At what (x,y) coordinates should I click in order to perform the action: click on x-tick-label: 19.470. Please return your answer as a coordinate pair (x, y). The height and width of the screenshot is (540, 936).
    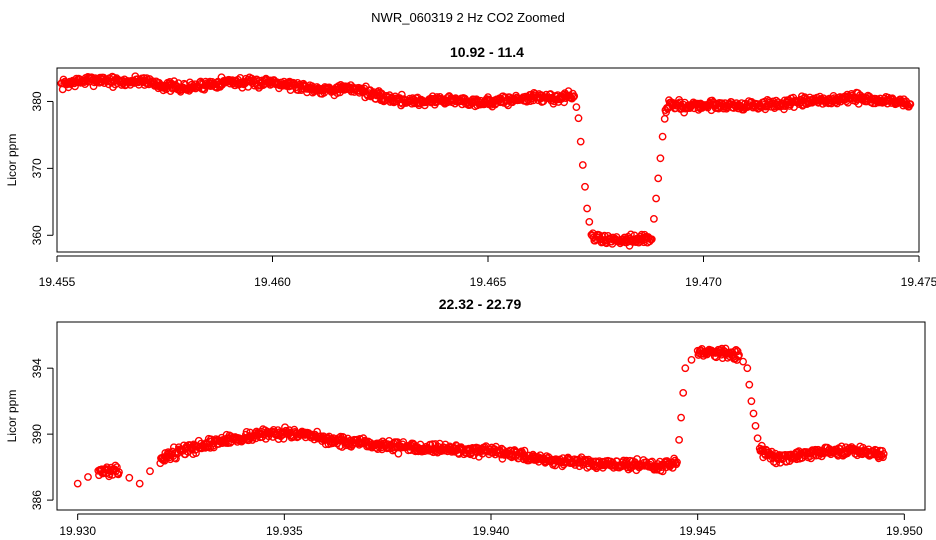
    Looking at the image, I should click on (703, 282).